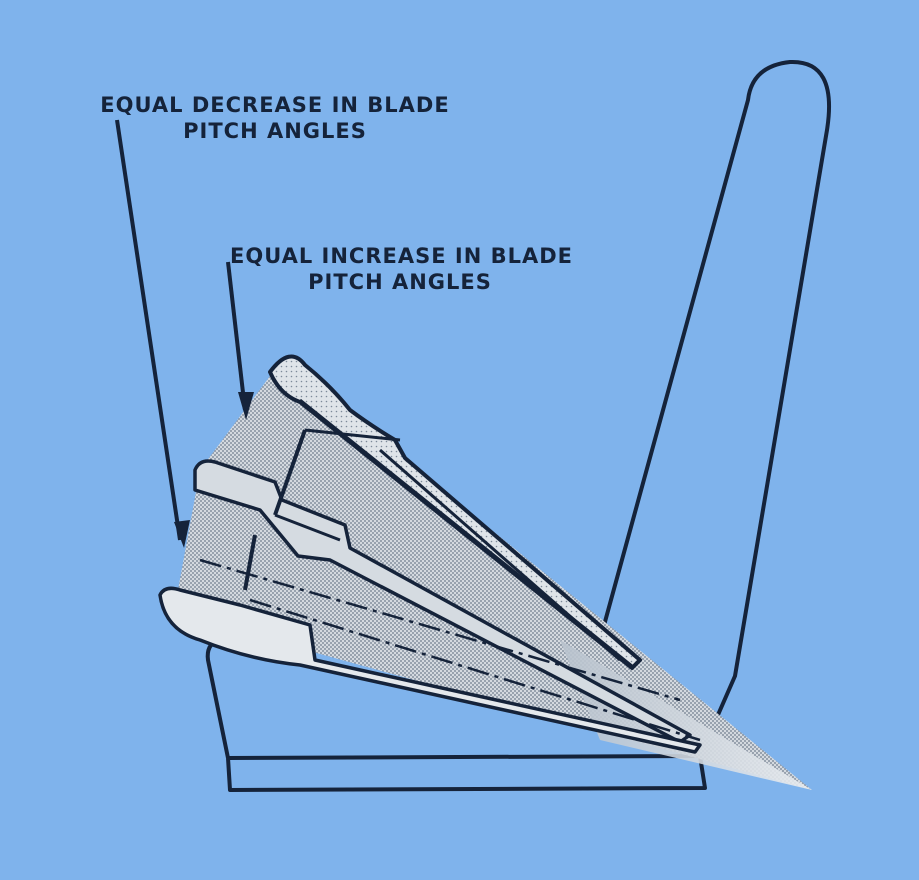  What do you see at coordinates (400, 282) in the screenshot?
I see `increase-label-line2: PITCH ANGLES` at bounding box center [400, 282].